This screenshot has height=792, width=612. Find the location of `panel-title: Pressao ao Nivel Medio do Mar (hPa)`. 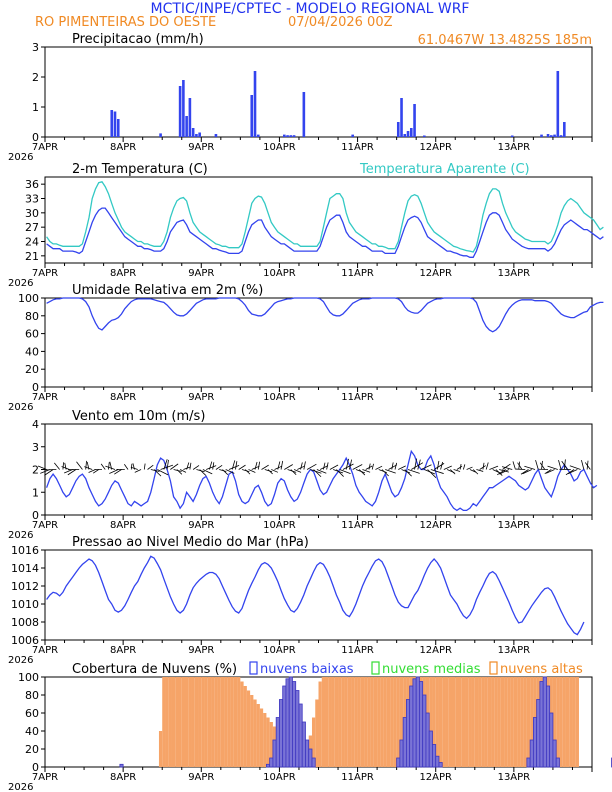

panel-title: Pressao ao Nivel Medio do Mar (hPa) is located at coordinates (190, 542).